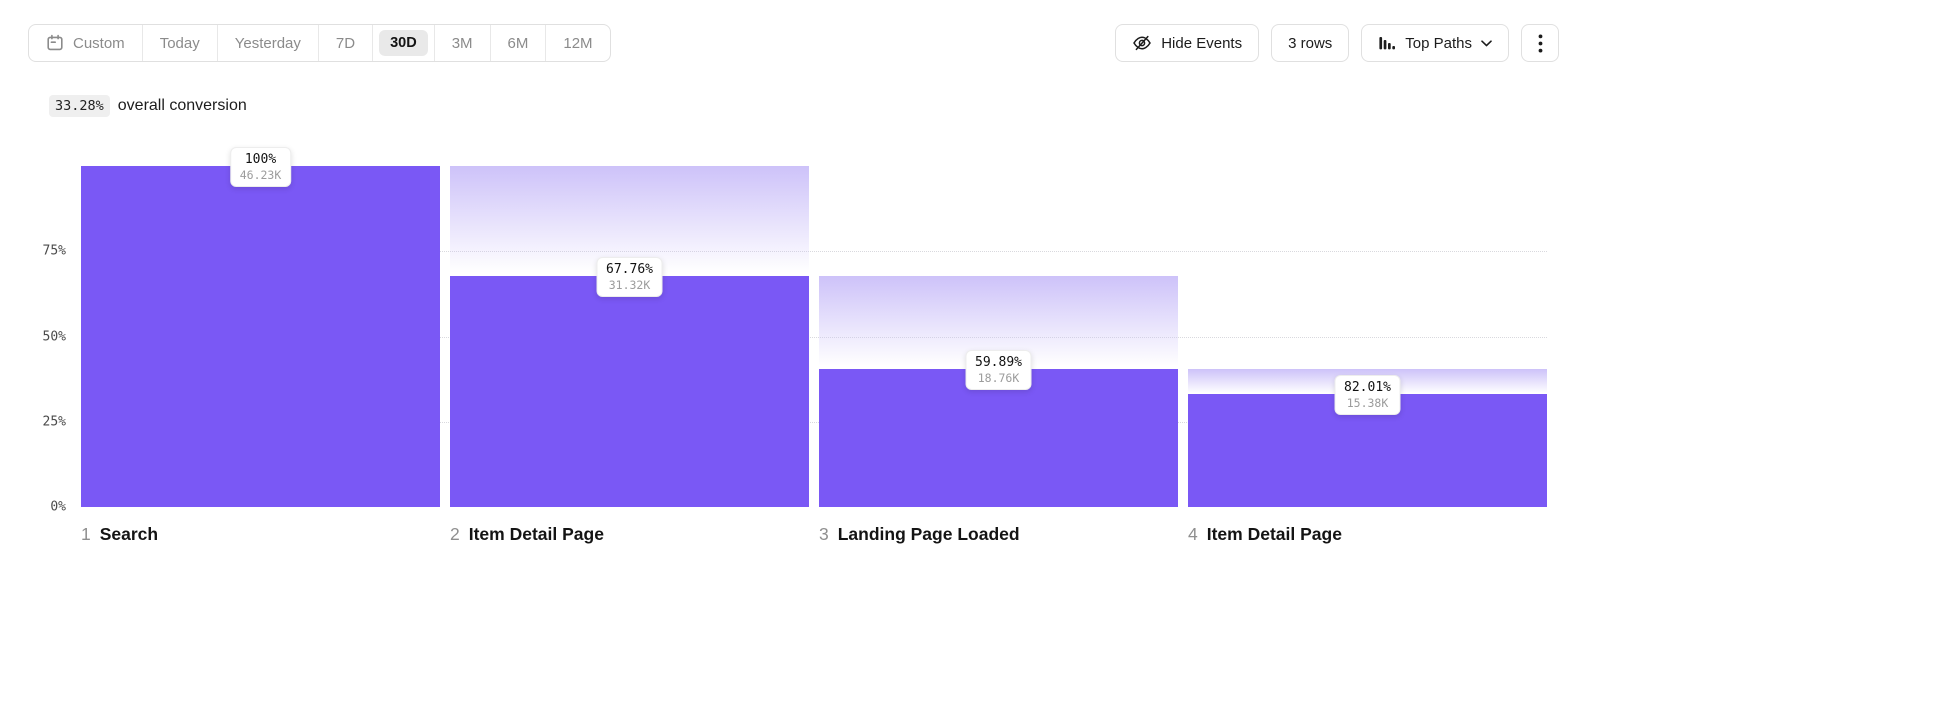  I want to click on date-range-label: 30D, so click(403, 43).